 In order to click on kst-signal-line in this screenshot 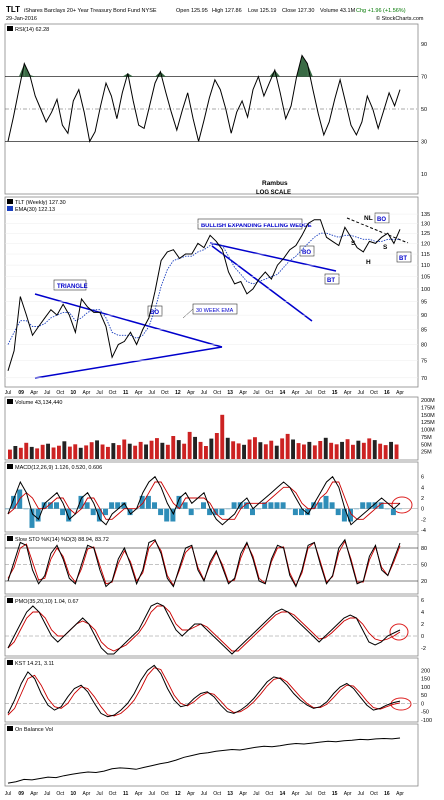, I will do `click(204, 692)`.